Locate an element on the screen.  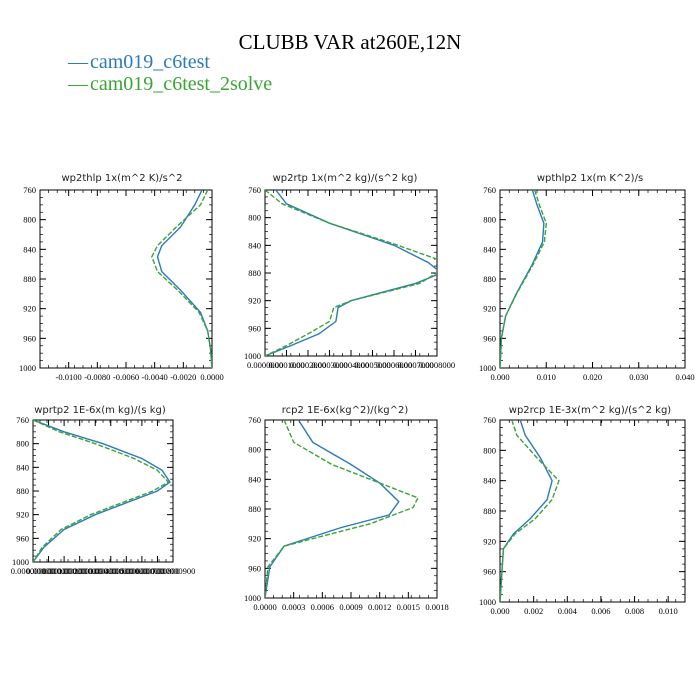
x-tick-label: 0.000000400 is located at coordinates (95, 571).